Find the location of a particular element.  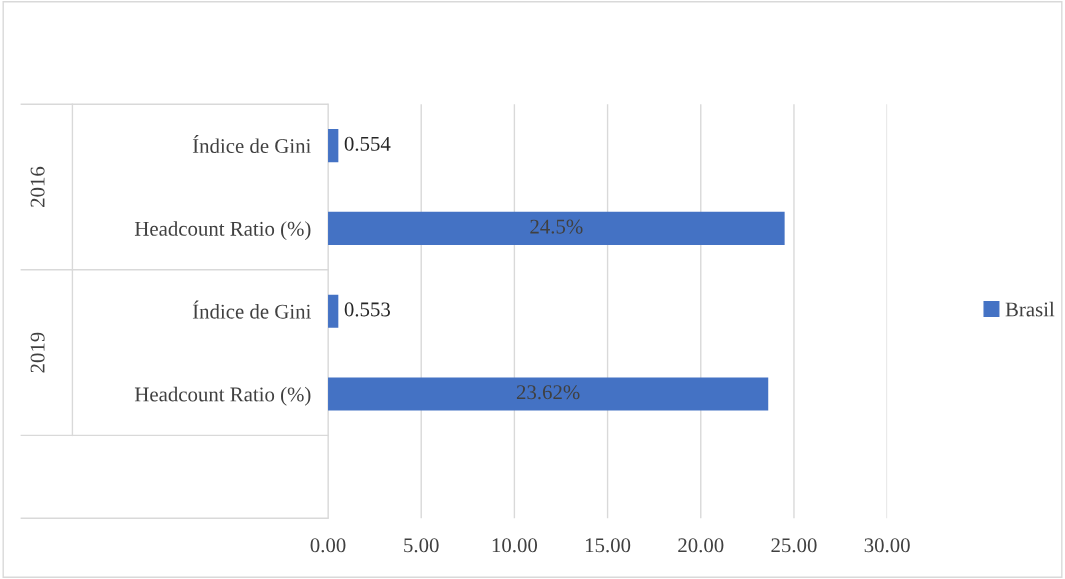

legend-label: Brasil is located at coordinates (1030, 309).